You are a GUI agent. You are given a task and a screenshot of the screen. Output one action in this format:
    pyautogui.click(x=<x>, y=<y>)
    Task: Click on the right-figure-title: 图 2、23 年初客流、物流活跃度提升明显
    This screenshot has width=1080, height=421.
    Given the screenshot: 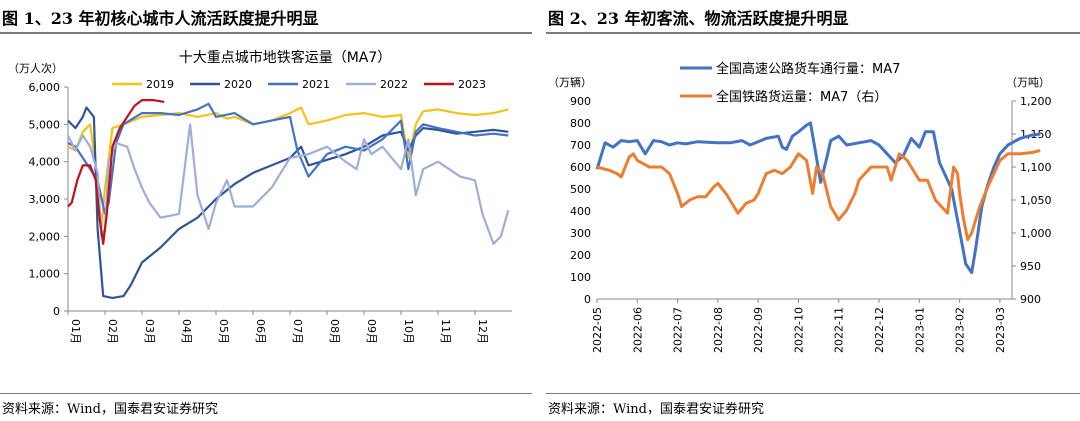 What is the action you would take?
    pyautogui.click(x=698, y=18)
    